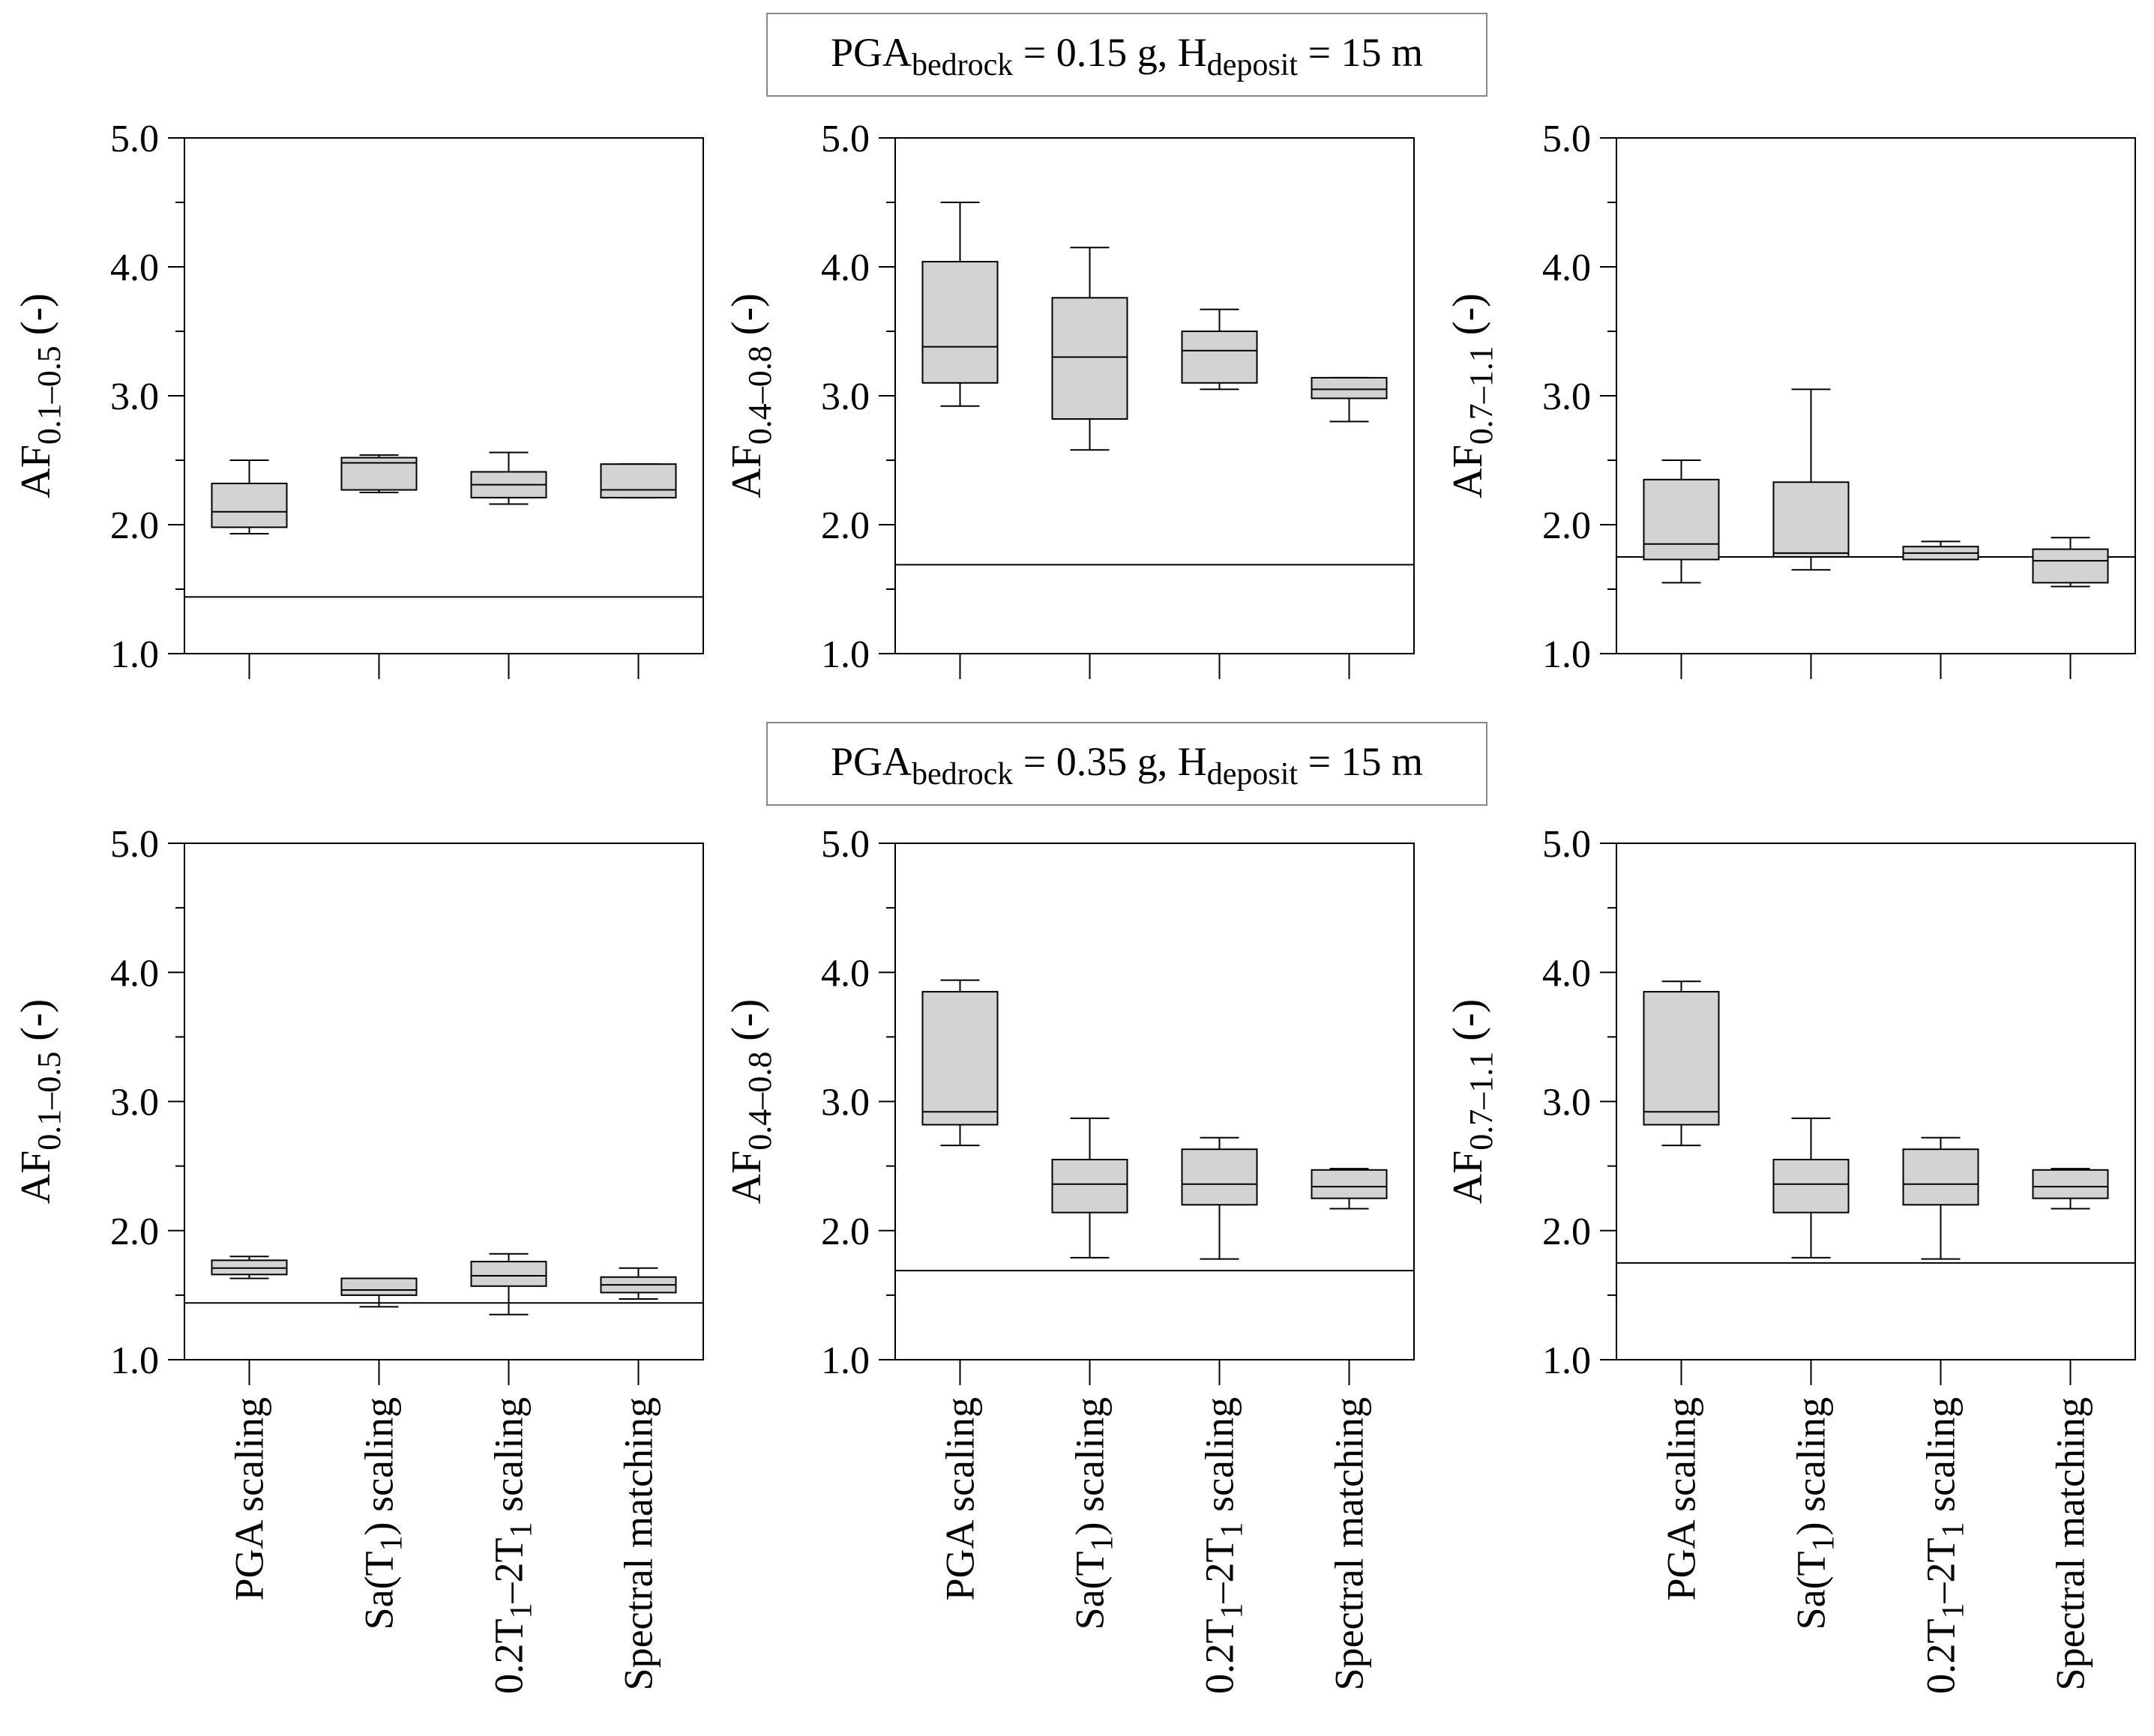 The height and width of the screenshot is (1736, 2154). What do you see at coordinates (1954, 1529) in the screenshot?
I see `panel-2-3-cat-label-sub2: 1` at bounding box center [1954, 1529].